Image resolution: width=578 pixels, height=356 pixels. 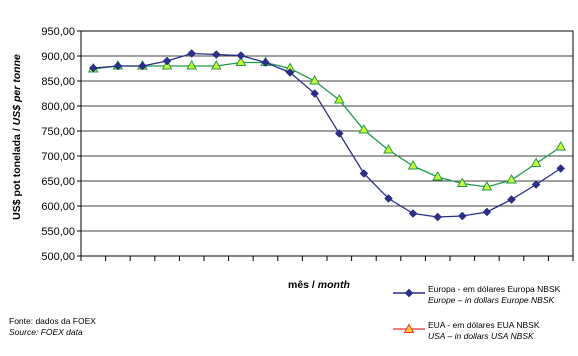 What do you see at coordinates (58, 257) in the screenshot?
I see `y-tick-label: 500,00` at bounding box center [58, 257].